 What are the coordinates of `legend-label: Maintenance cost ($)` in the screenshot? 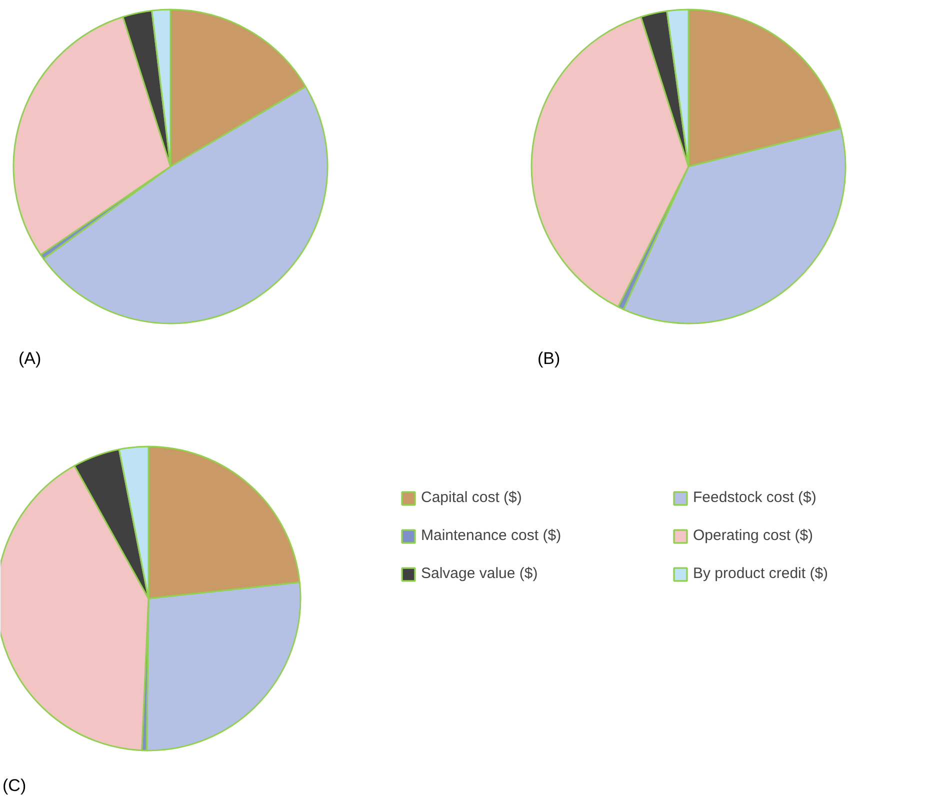 It's located at (491, 535).